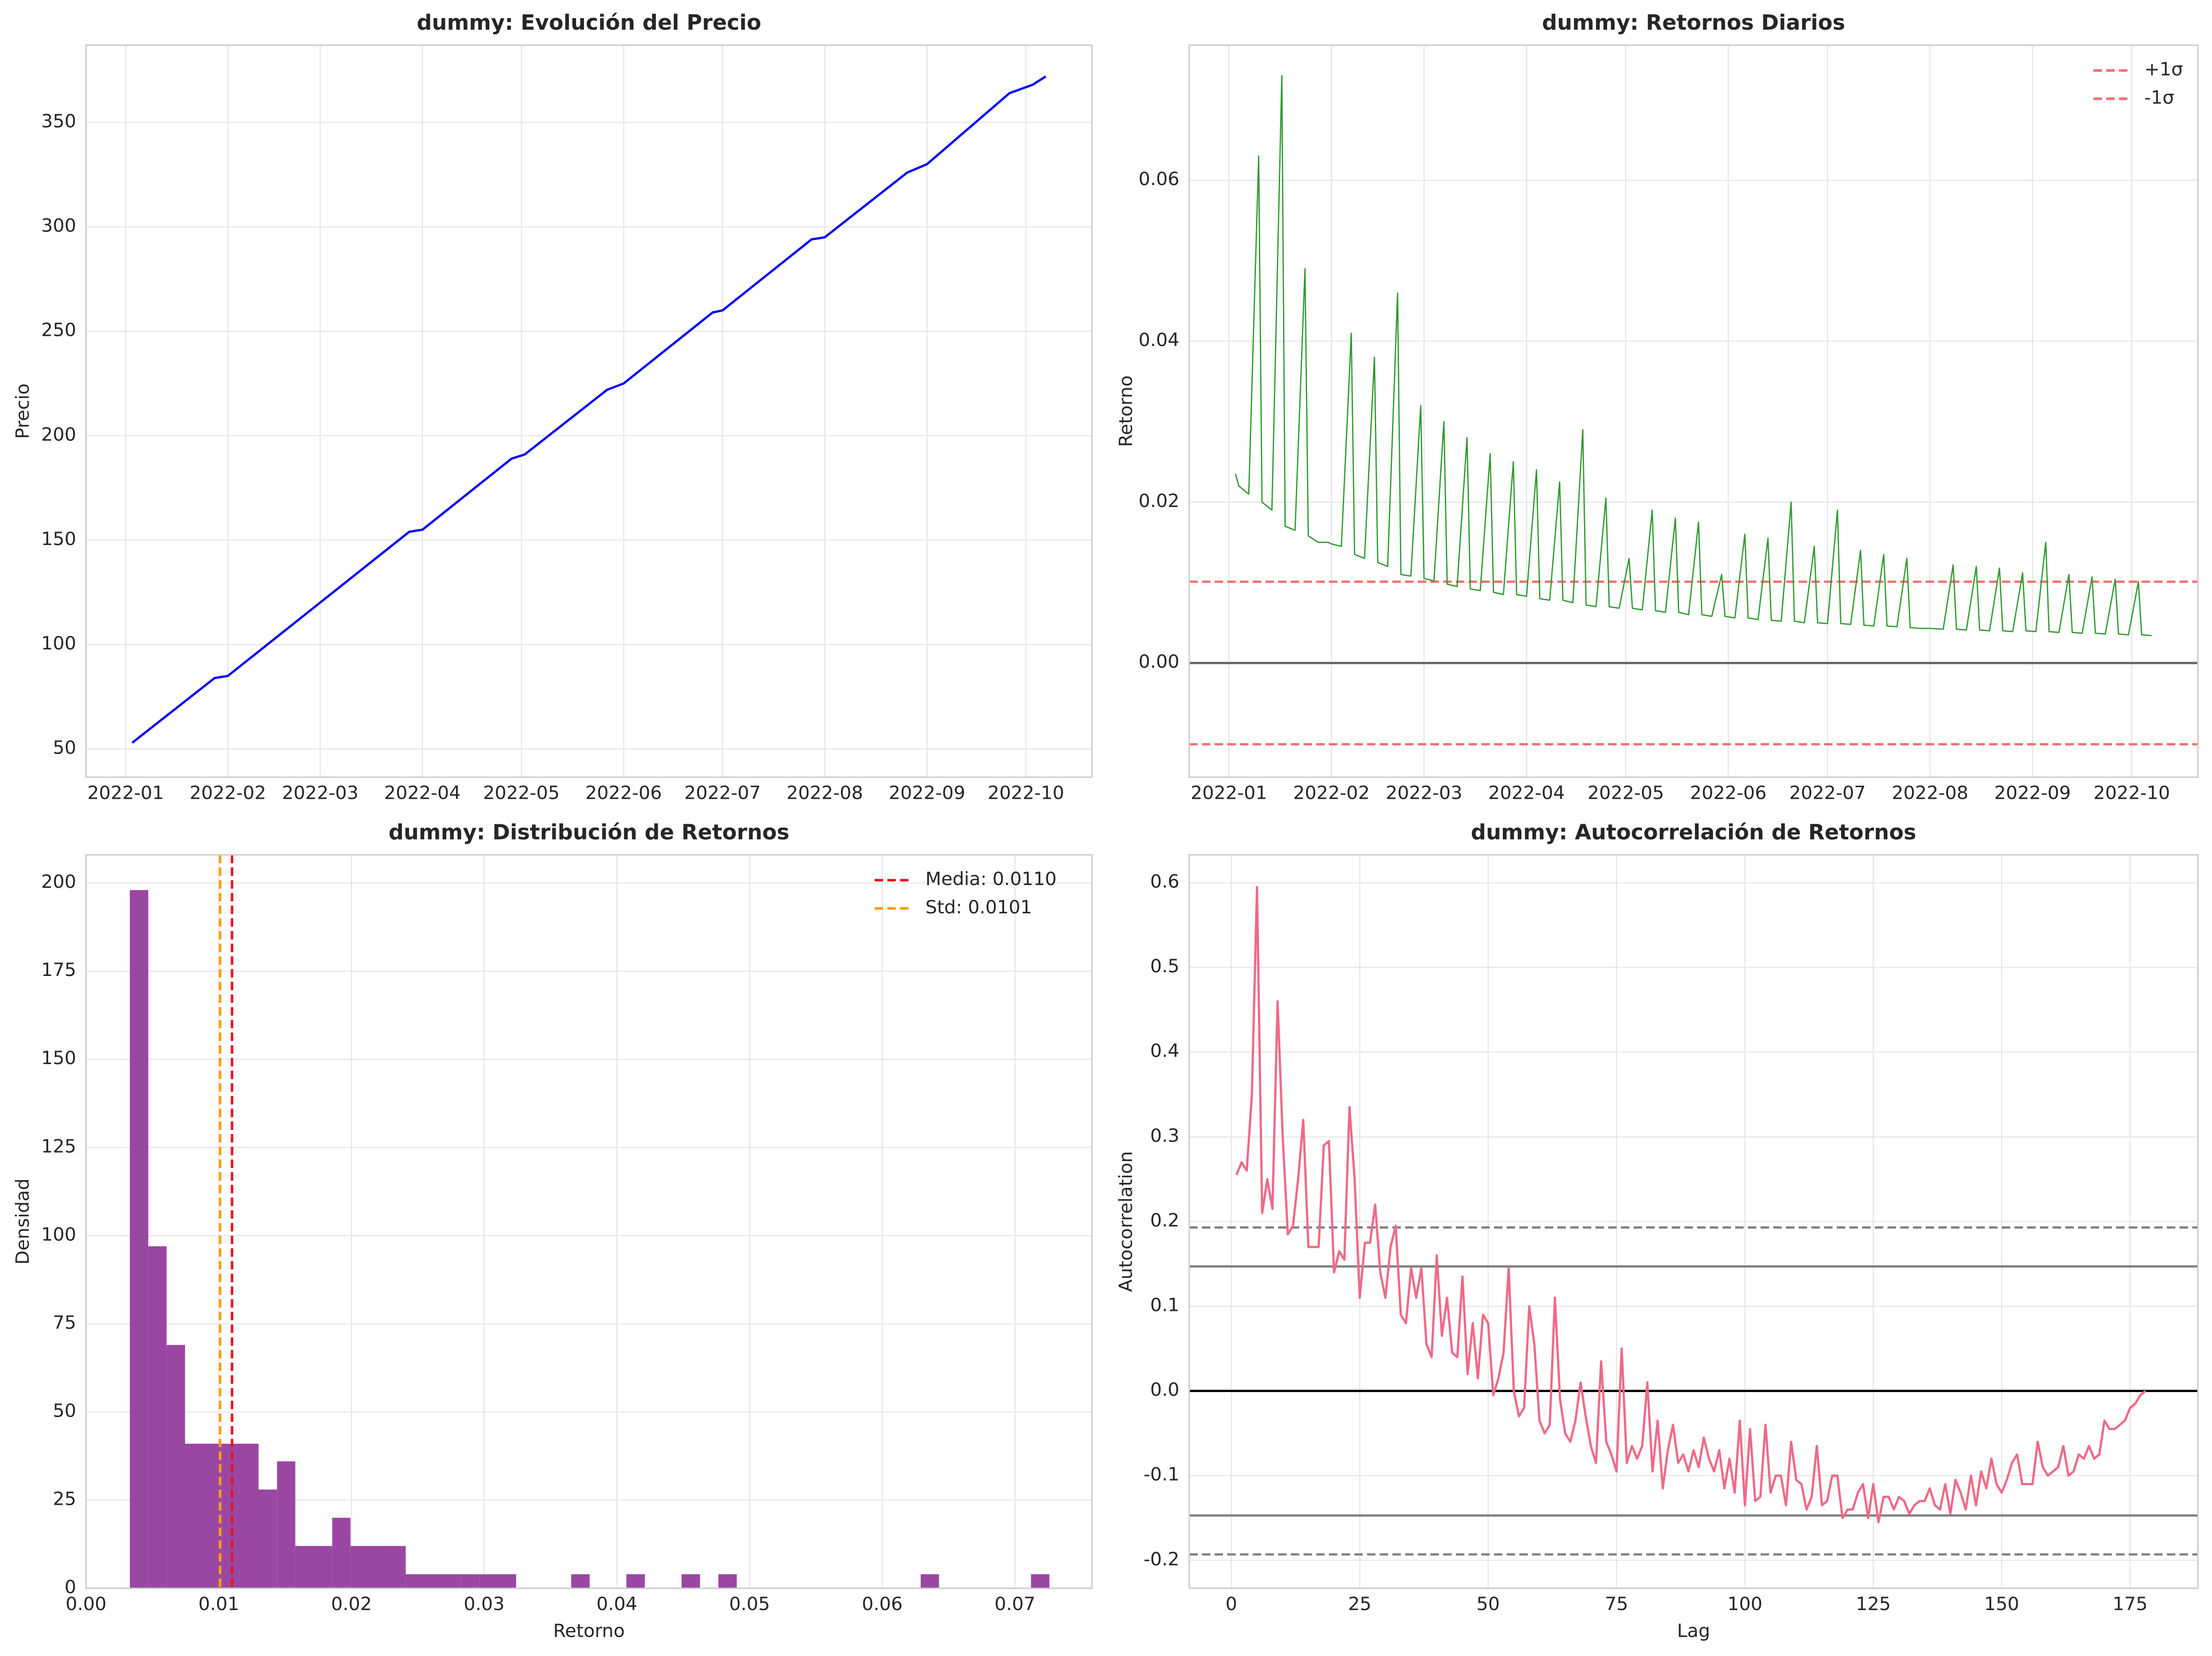 This screenshot has width=2212, height=1656. What do you see at coordinates (1693, 832) in the screenshot?
I see `chart-title: dummy: Autocorrelación de Retornos` at bounding box center [1693, 832].